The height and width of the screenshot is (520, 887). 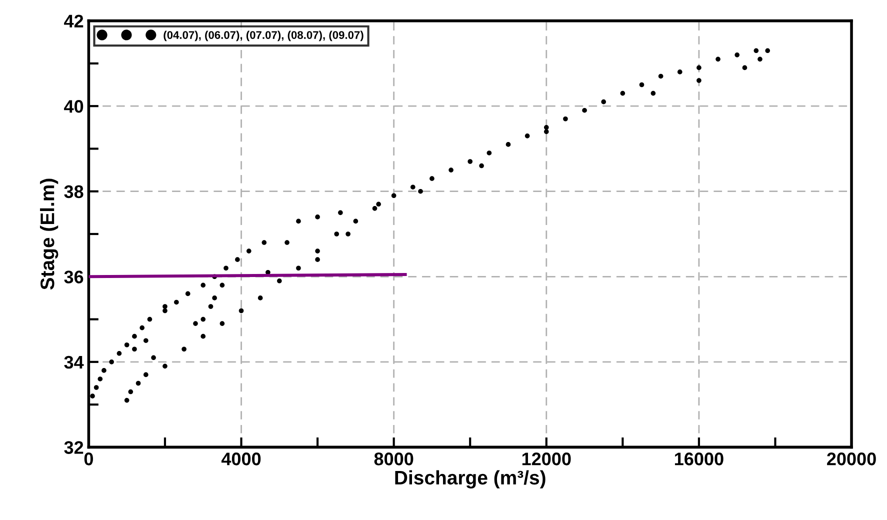 What do you see at coordinates (74, 362) in the screenshot?
I see `y-tick-label: 34` at bounding box center [74, 362].